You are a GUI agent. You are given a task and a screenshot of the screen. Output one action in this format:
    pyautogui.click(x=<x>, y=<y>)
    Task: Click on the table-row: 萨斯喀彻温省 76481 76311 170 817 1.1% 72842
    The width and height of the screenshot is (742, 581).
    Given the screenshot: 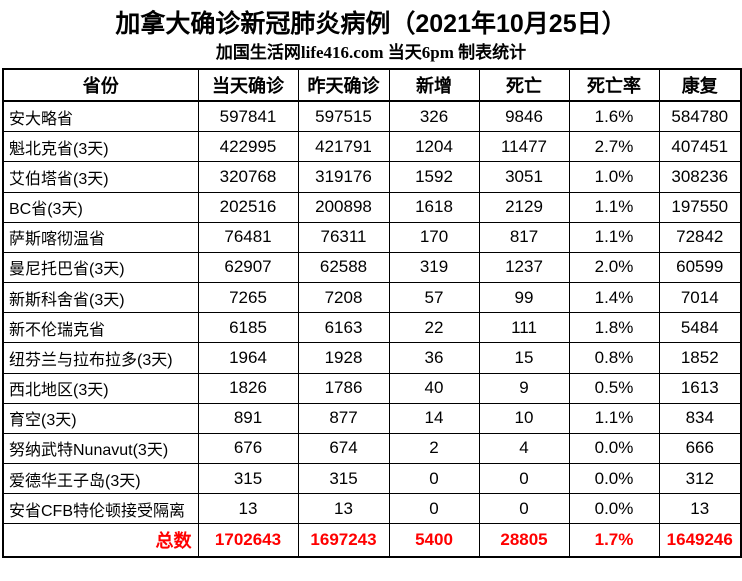 What is the action you would take?
    pyautogui.click(x=372, y=237)
    